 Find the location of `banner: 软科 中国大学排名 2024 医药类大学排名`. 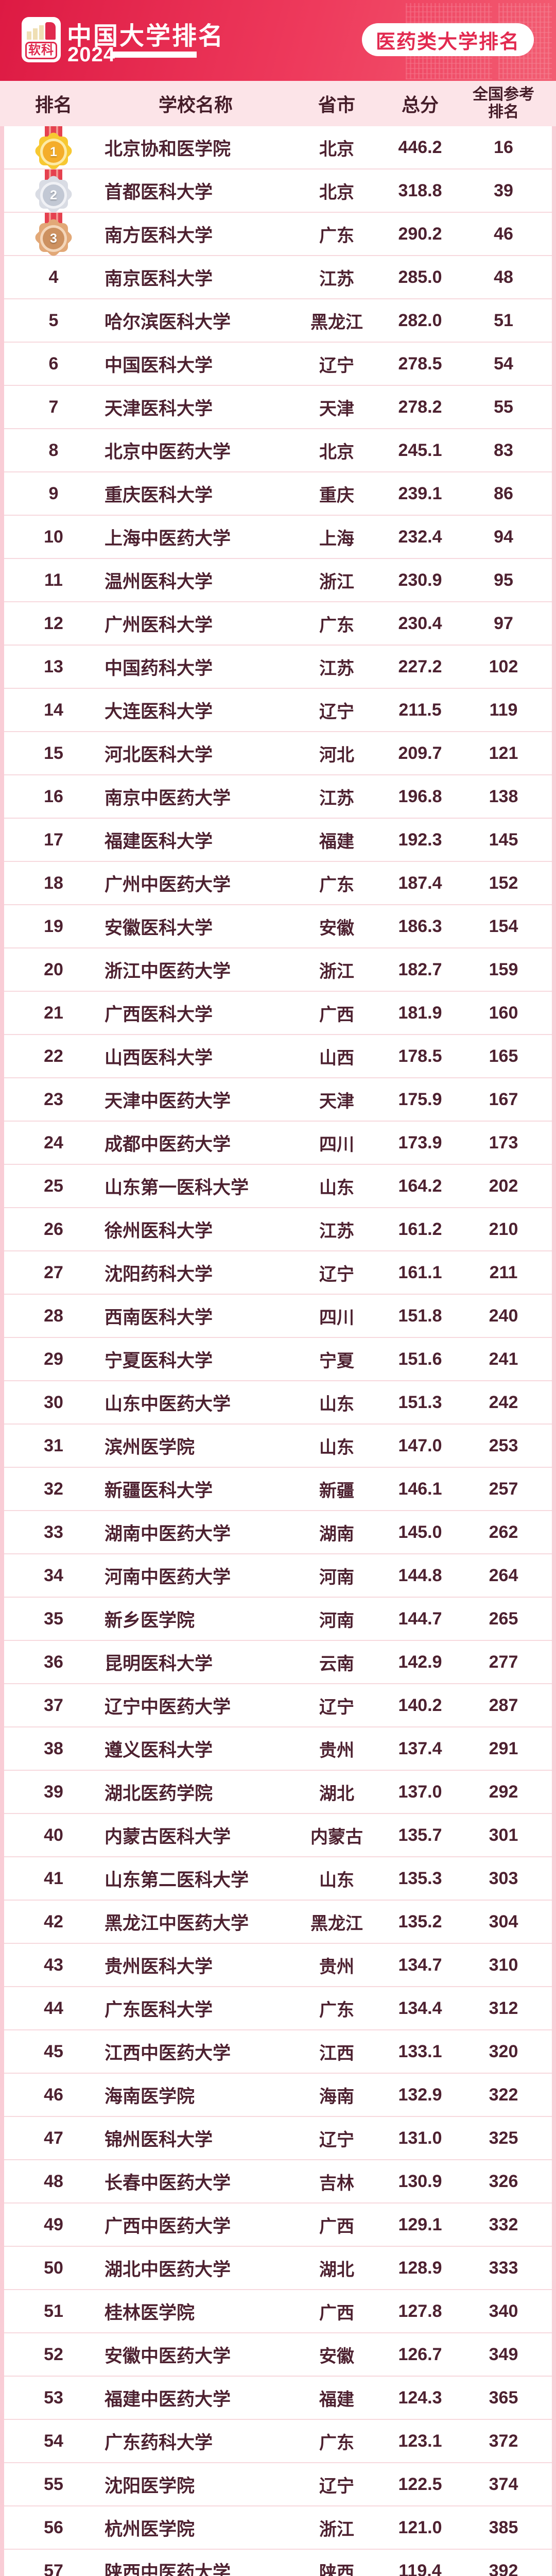

banner: 软科 中国大学排名 2024 医药类大学排名 is located at coordinates (278, 40).